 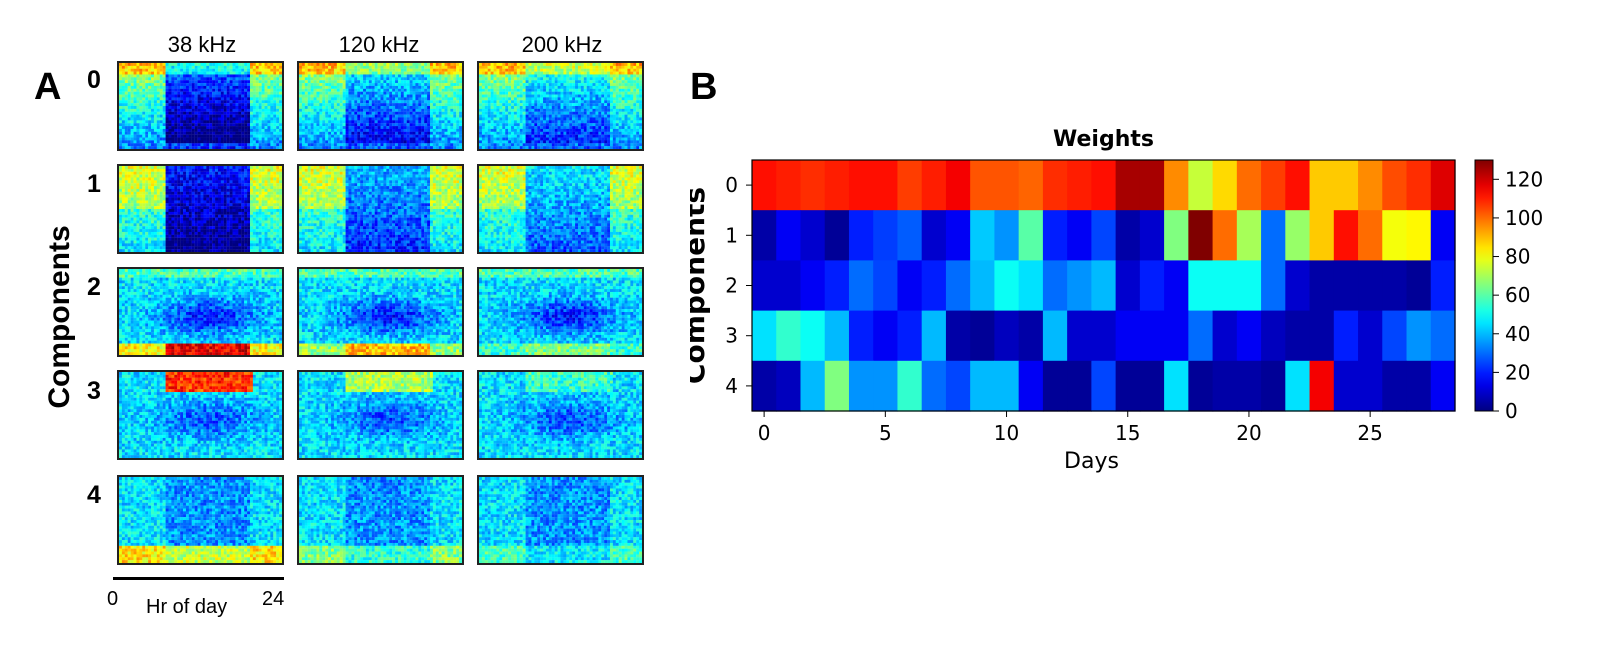 I want to click on x-tick-label: 10, so click(x=1006, y=433).